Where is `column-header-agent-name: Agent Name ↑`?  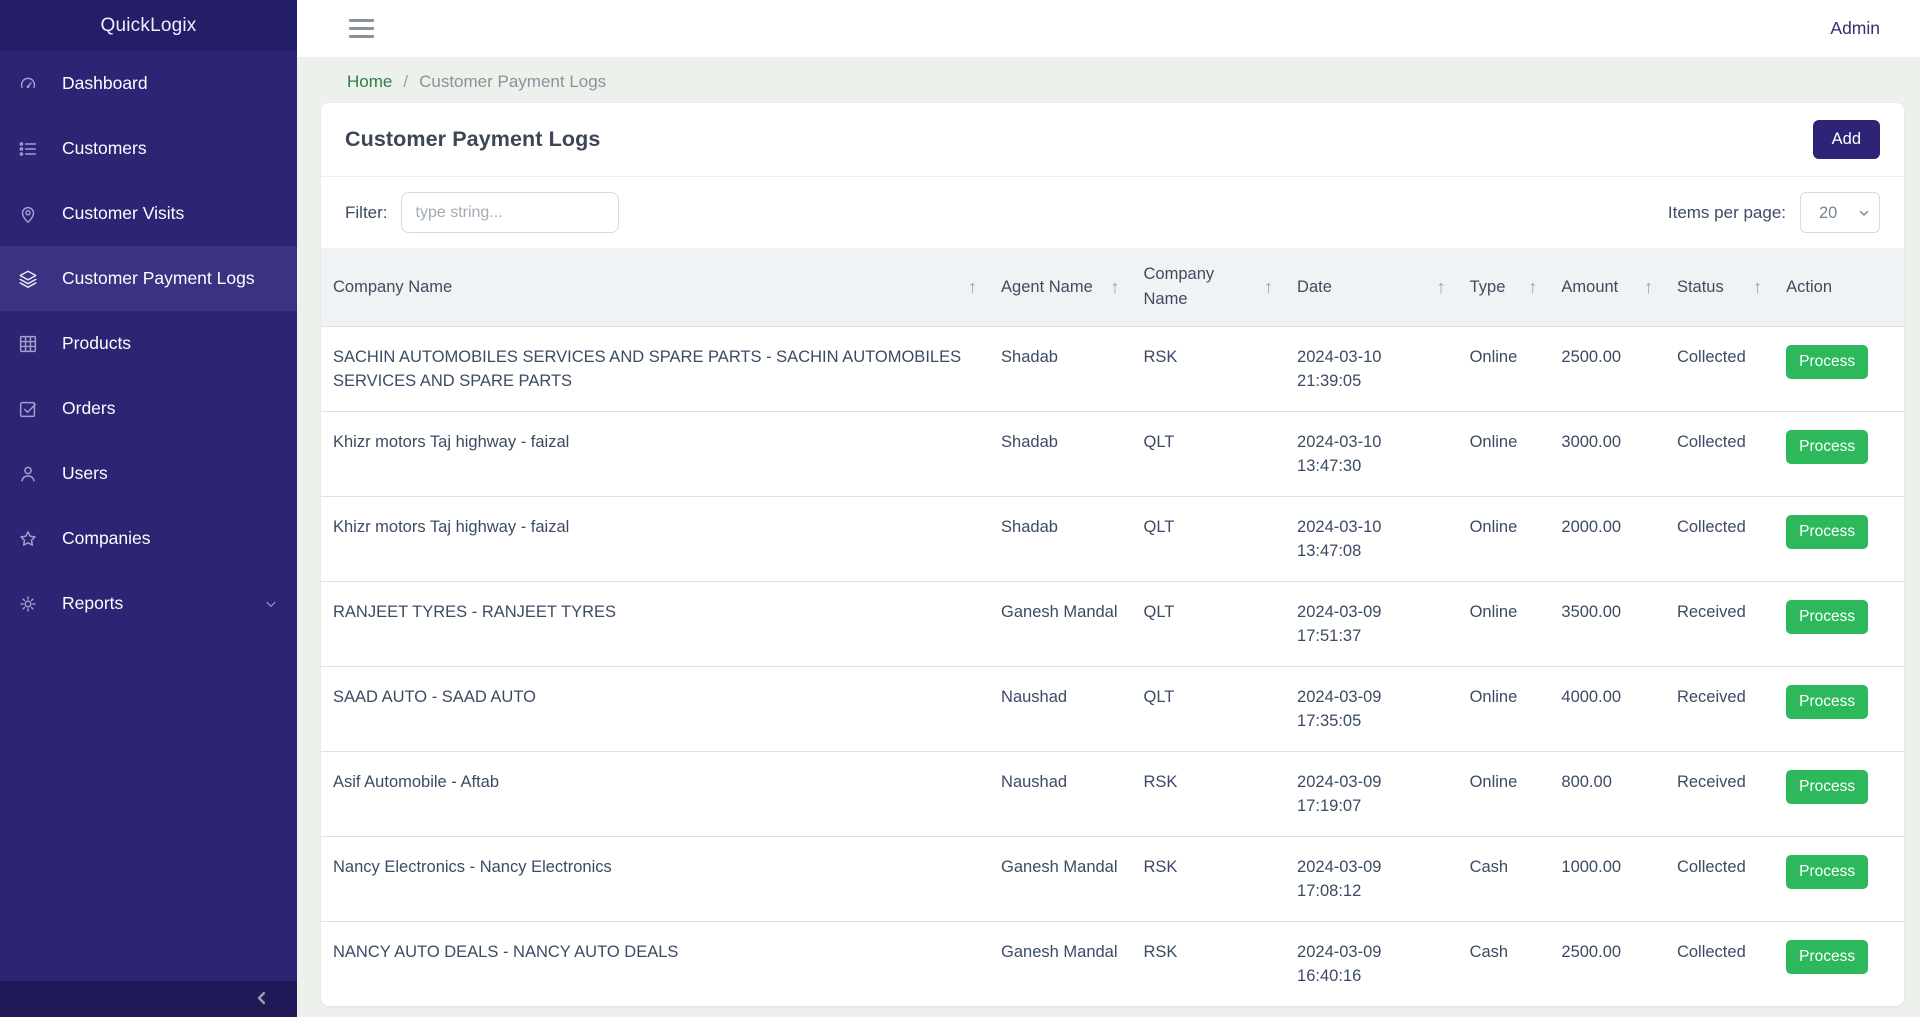 column-header-agent-name: Agent Name ↑ is located at coordinates (1060, 287).